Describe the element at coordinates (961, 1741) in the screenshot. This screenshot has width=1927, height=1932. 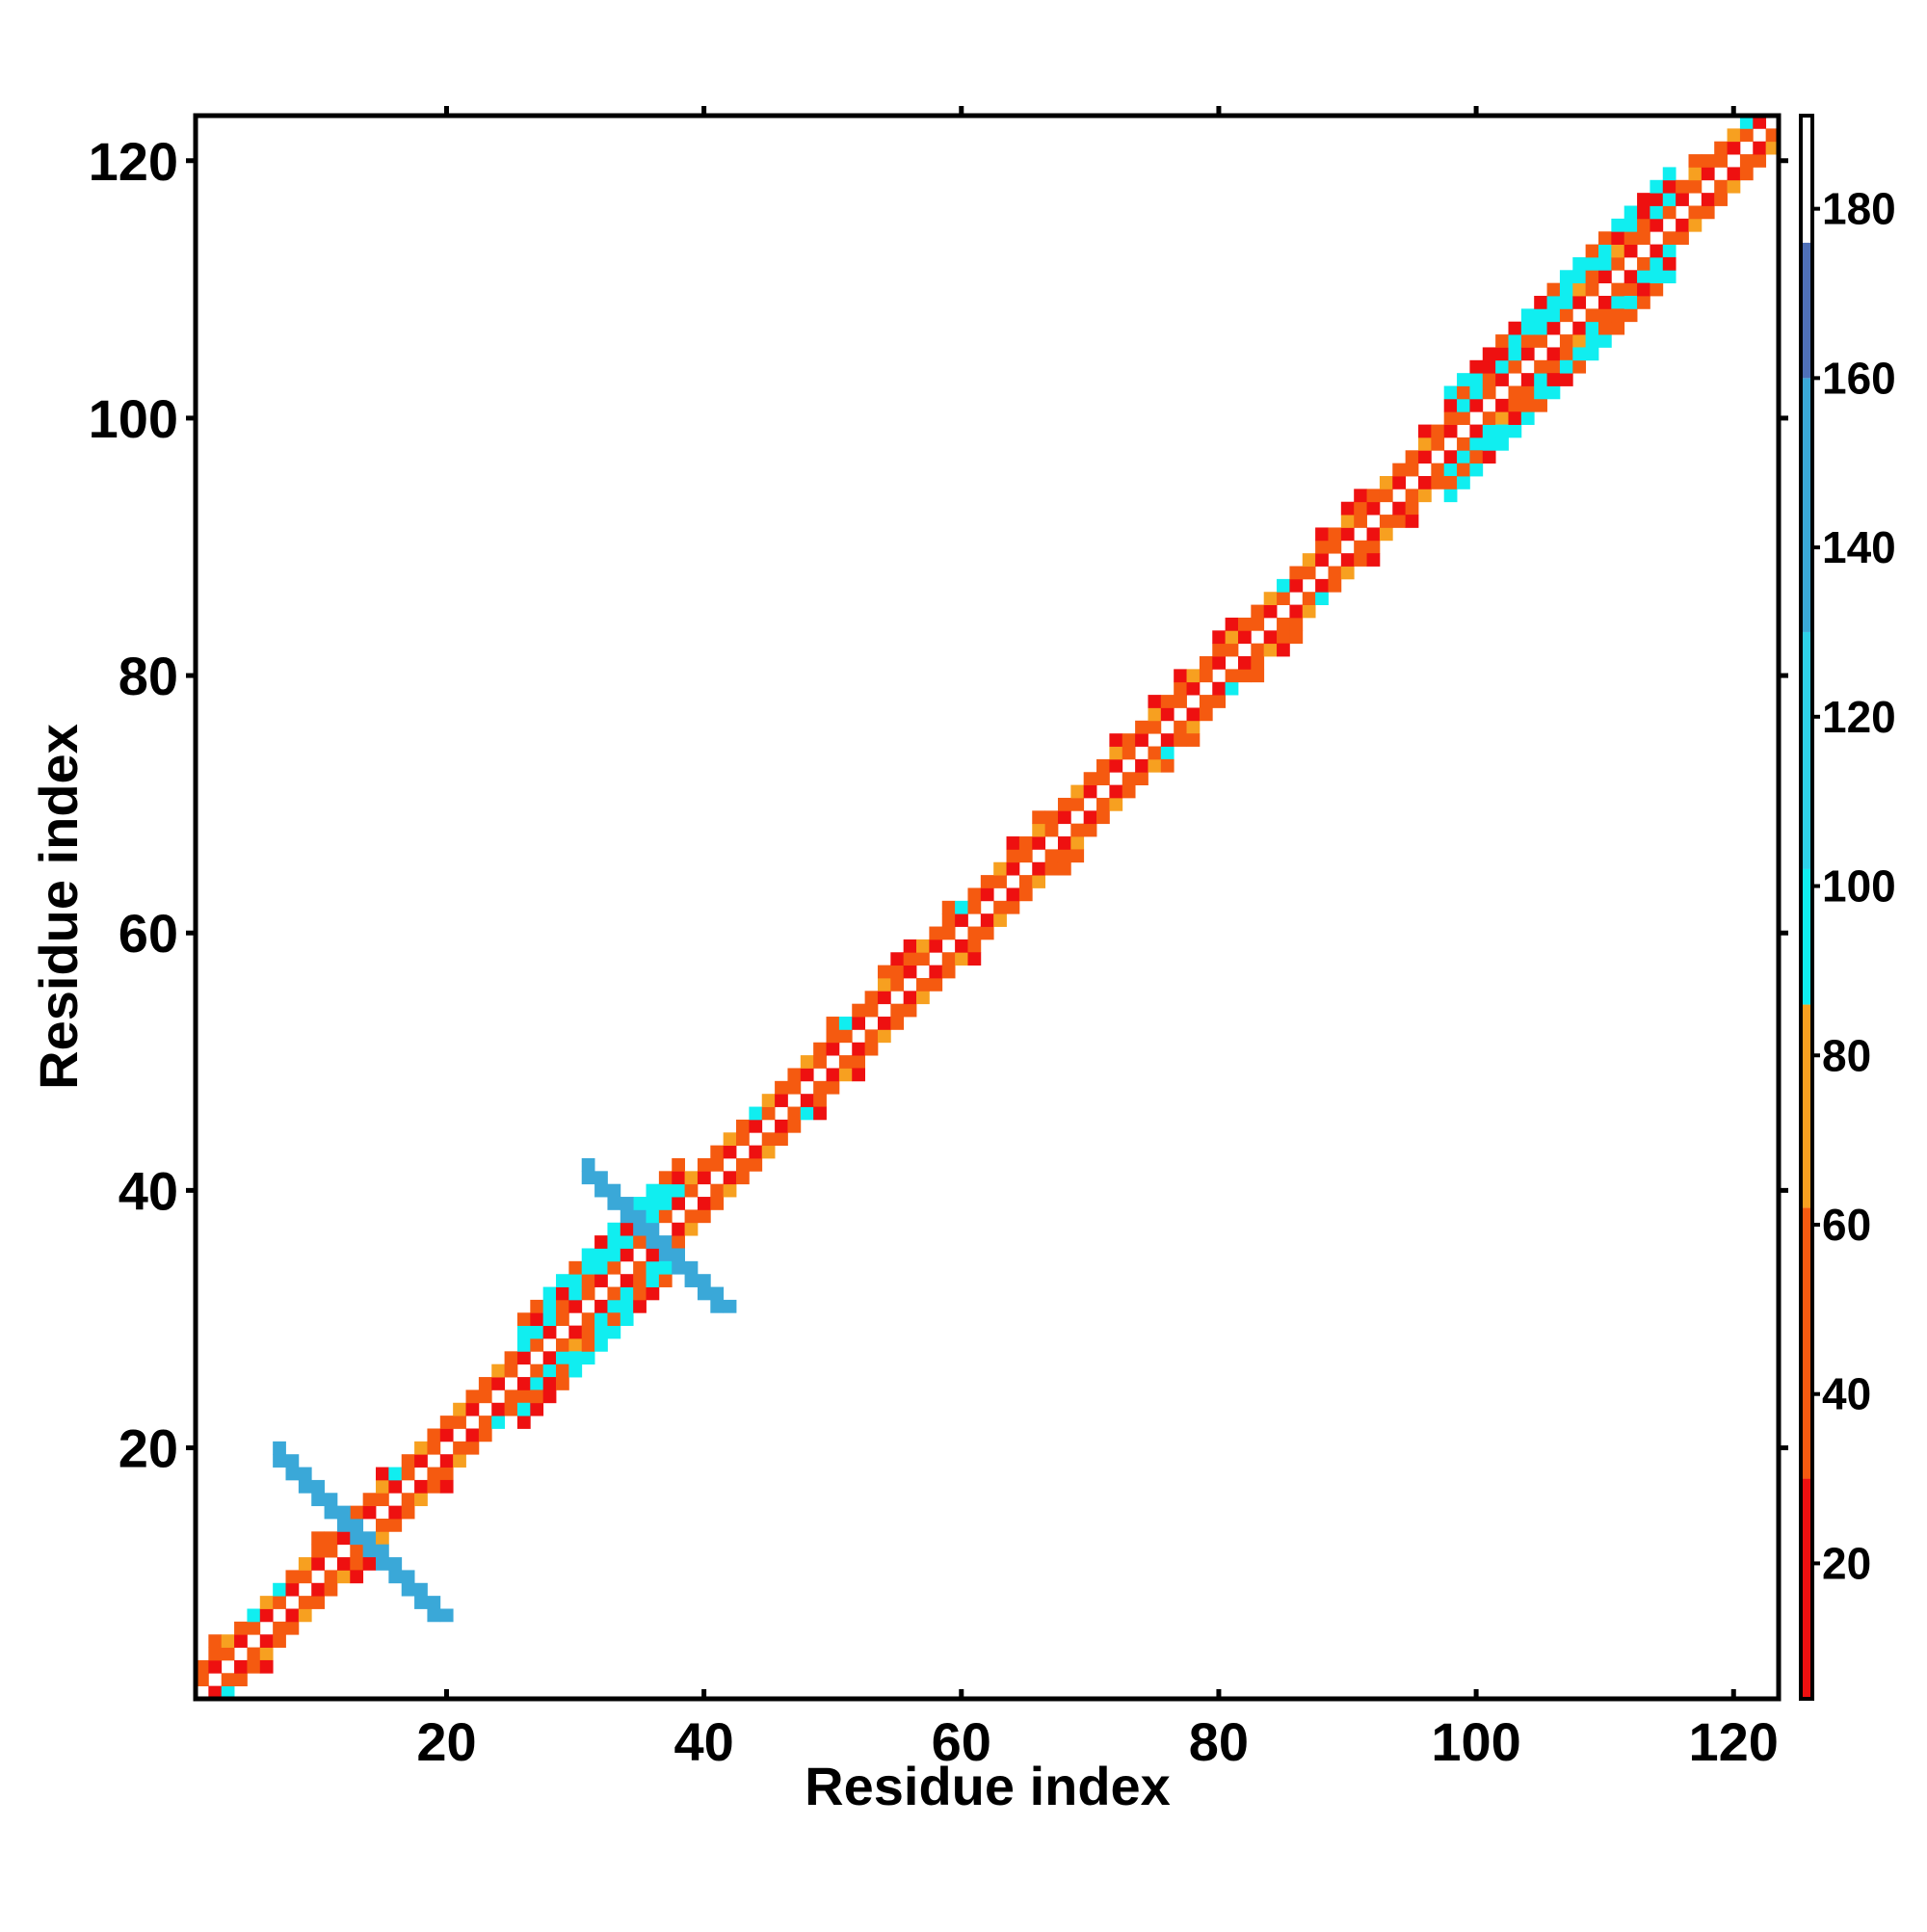
I see `x-tick-label: 60` at that location.